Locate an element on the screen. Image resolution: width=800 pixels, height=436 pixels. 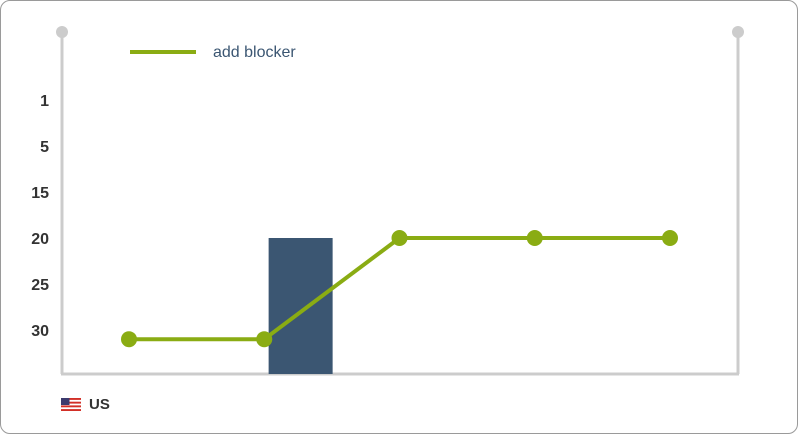
us-flag-icon is located at coordinates (71, 404).